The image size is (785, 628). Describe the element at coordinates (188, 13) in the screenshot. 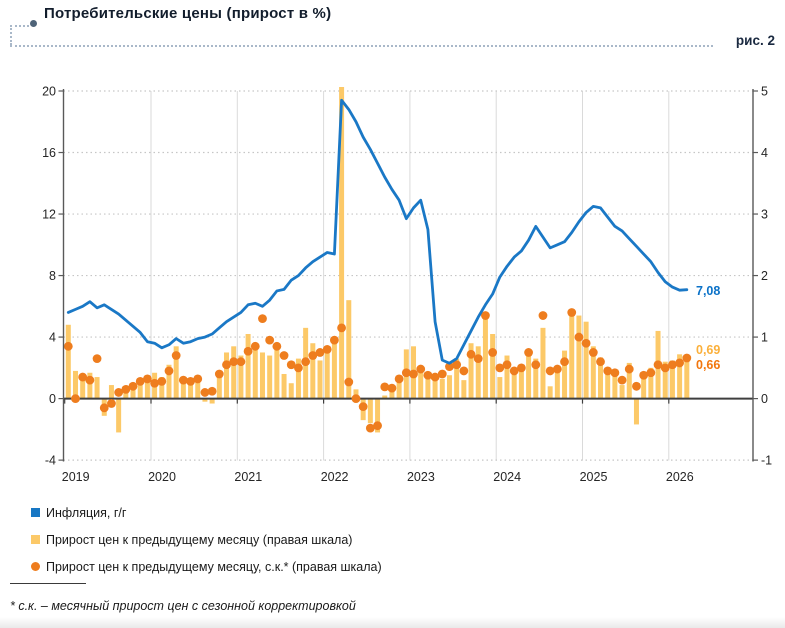

I see `page-title: Потребительские цены (прирост в %)` at that location.